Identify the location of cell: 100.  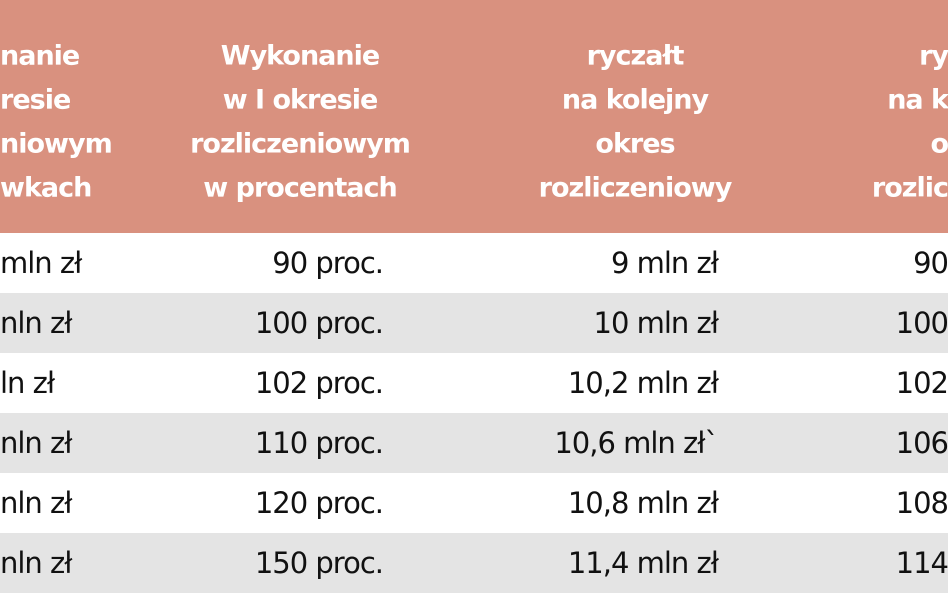
(922, 323).